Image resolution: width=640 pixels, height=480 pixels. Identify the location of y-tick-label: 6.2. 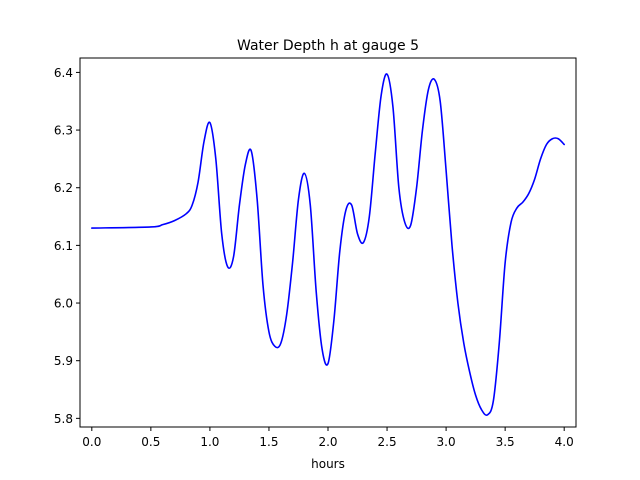
(63, 188).